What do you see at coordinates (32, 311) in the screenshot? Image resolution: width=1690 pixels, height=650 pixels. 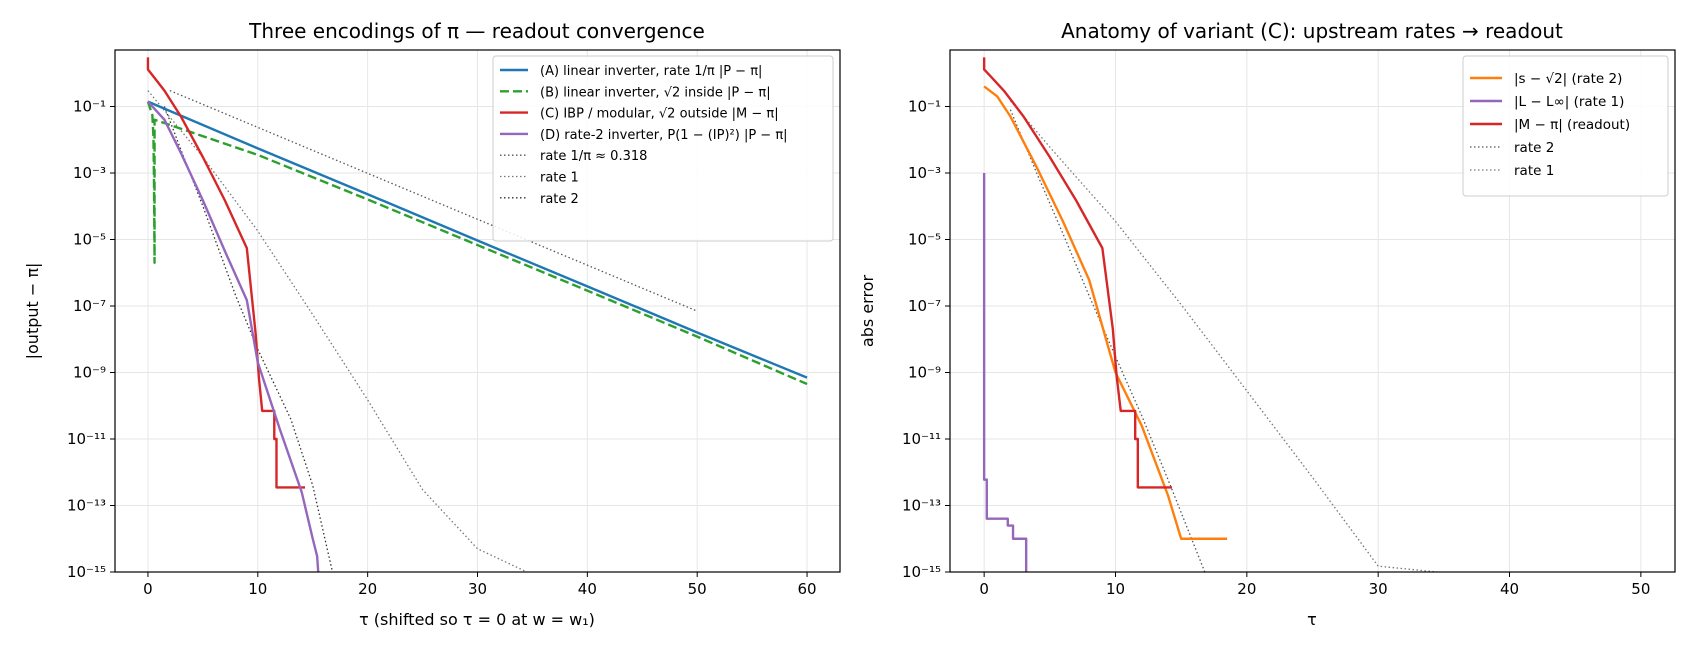 I see `left-ylabel: |output − π|` at bounding box center [32, 311].